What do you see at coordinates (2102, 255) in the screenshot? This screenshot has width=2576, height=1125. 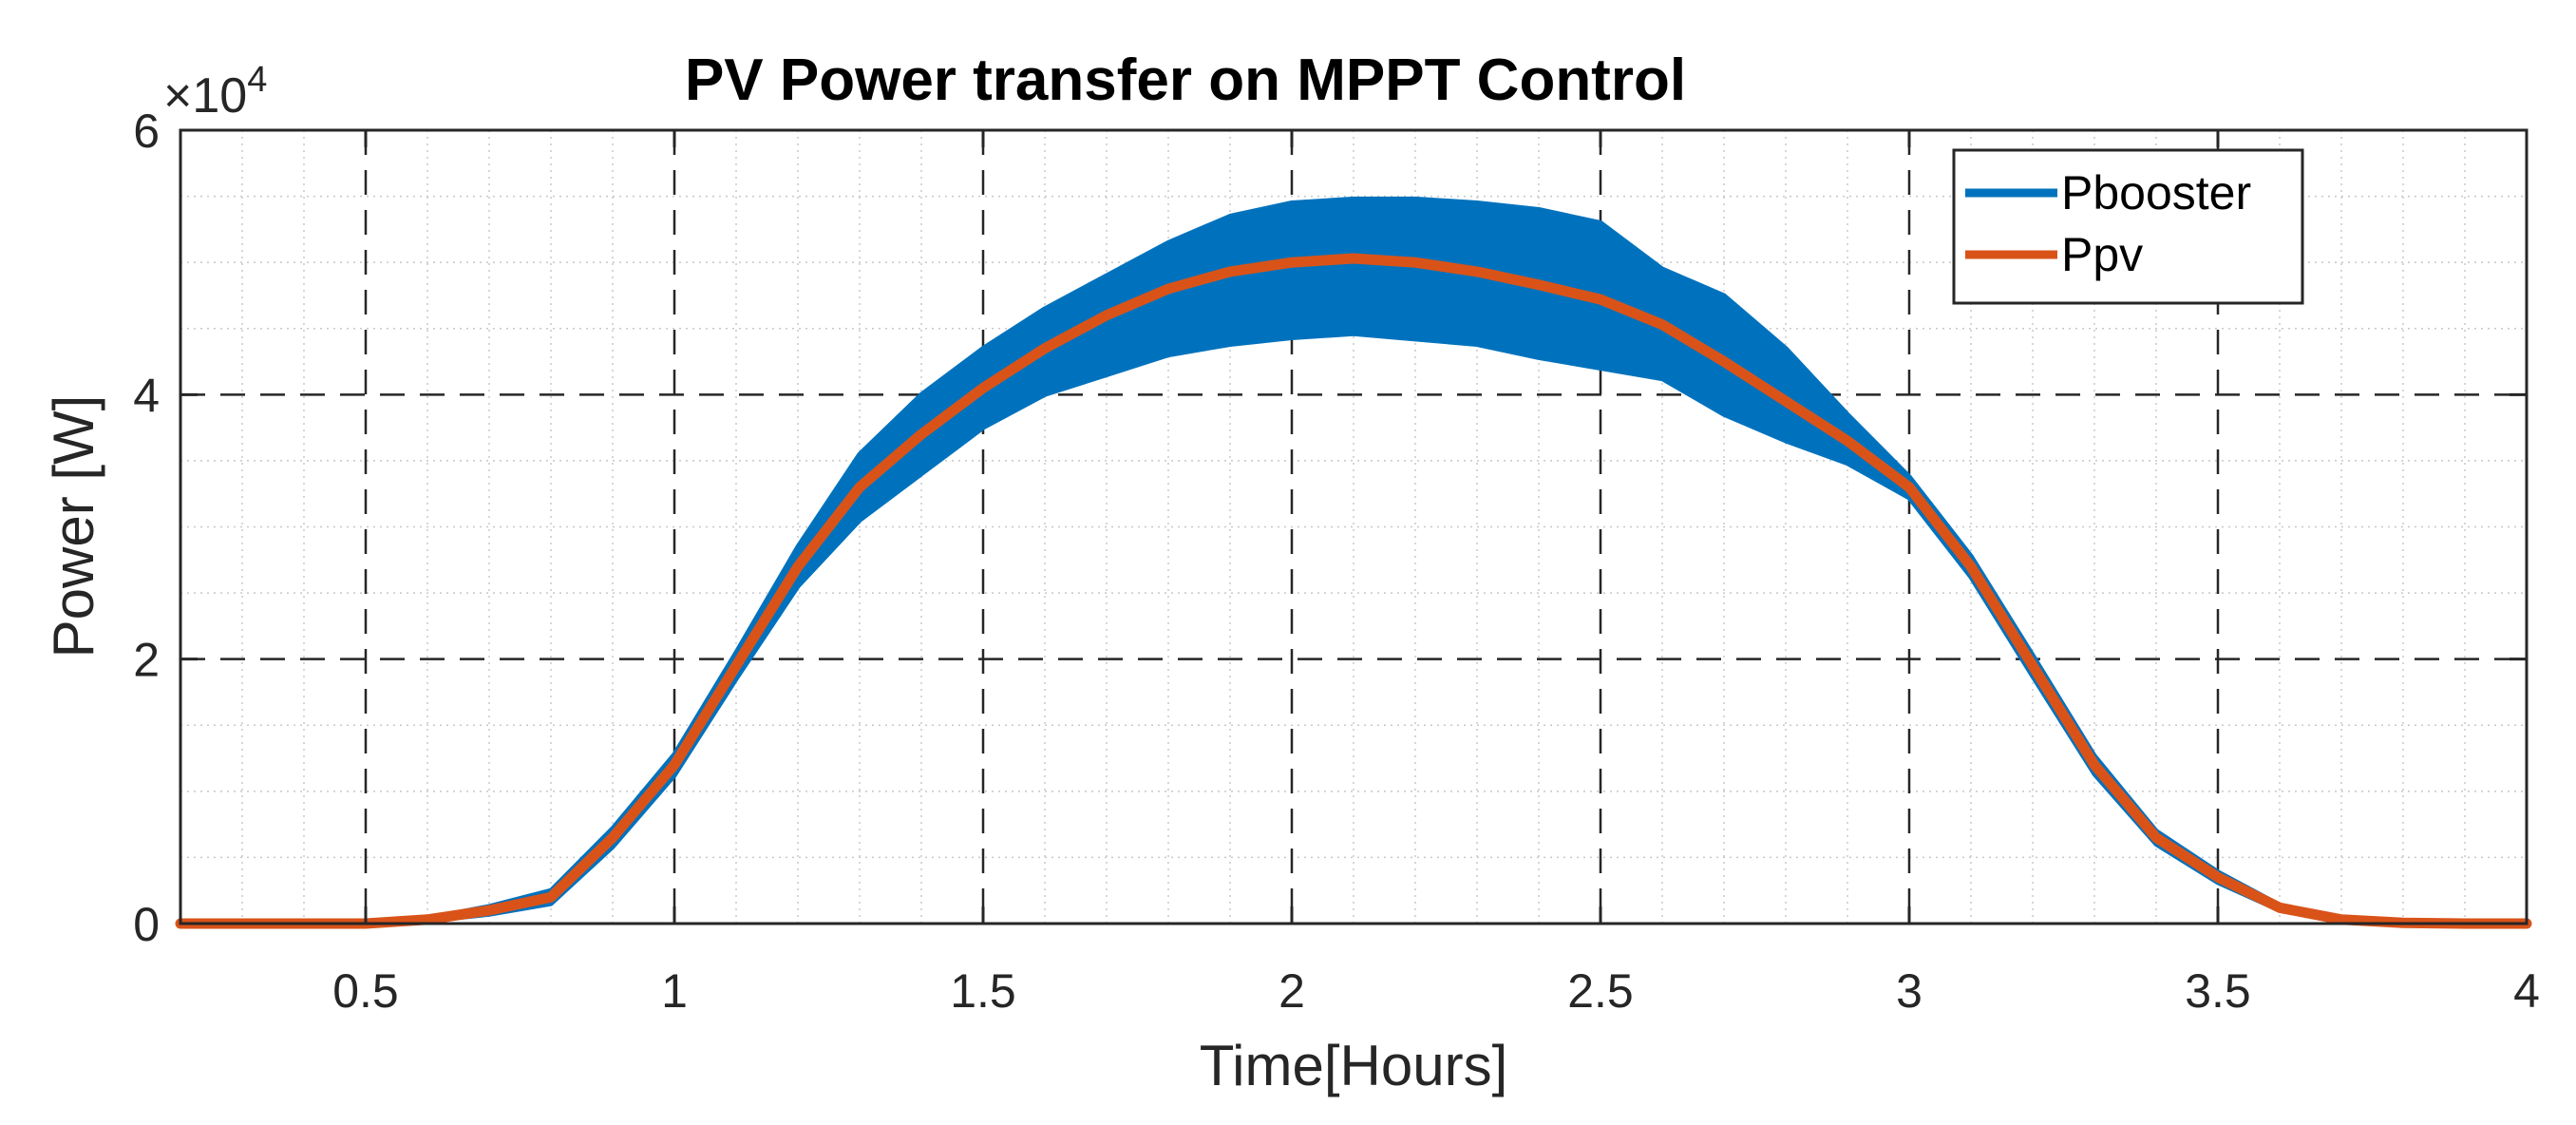 I see `legend-label-ppv: Ppv` at bounding box center [2102, 255].